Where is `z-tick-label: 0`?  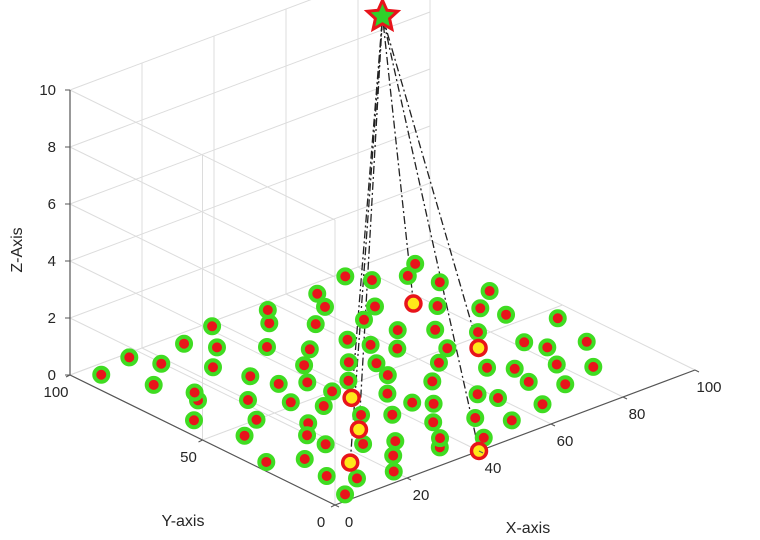 z-tick-label: 0 is located at coordinates (52, 375).